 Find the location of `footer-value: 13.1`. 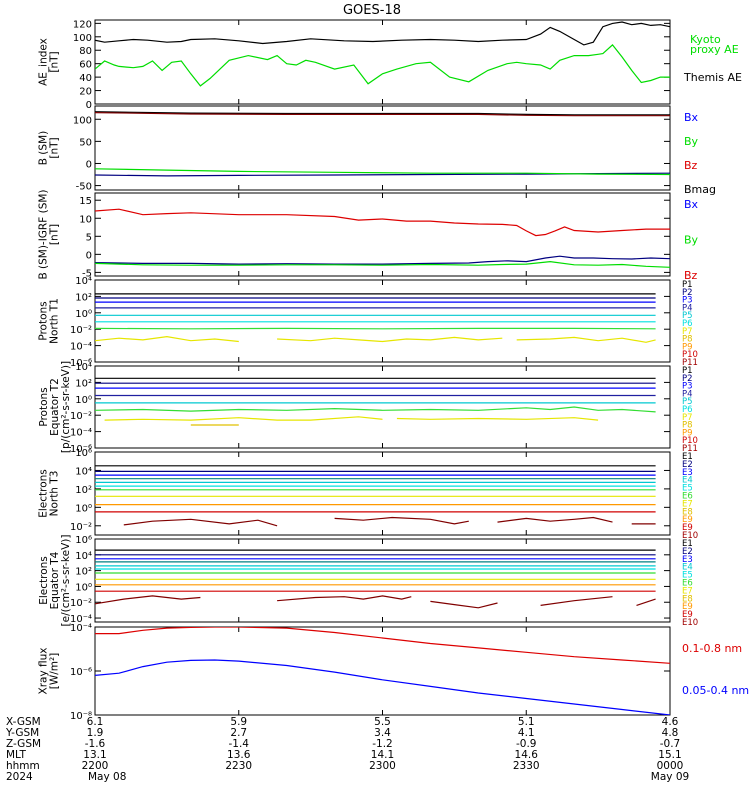

footer-value: 13.1 is located at coordinates (94, 755).